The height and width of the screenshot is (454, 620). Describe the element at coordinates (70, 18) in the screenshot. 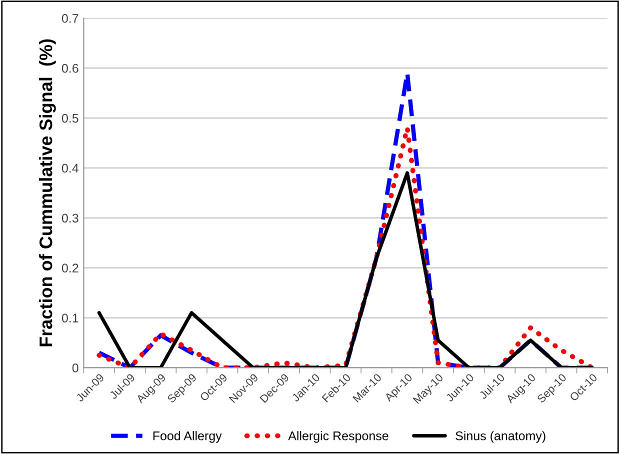

I see `y-tick-label: 0.7` at that location.